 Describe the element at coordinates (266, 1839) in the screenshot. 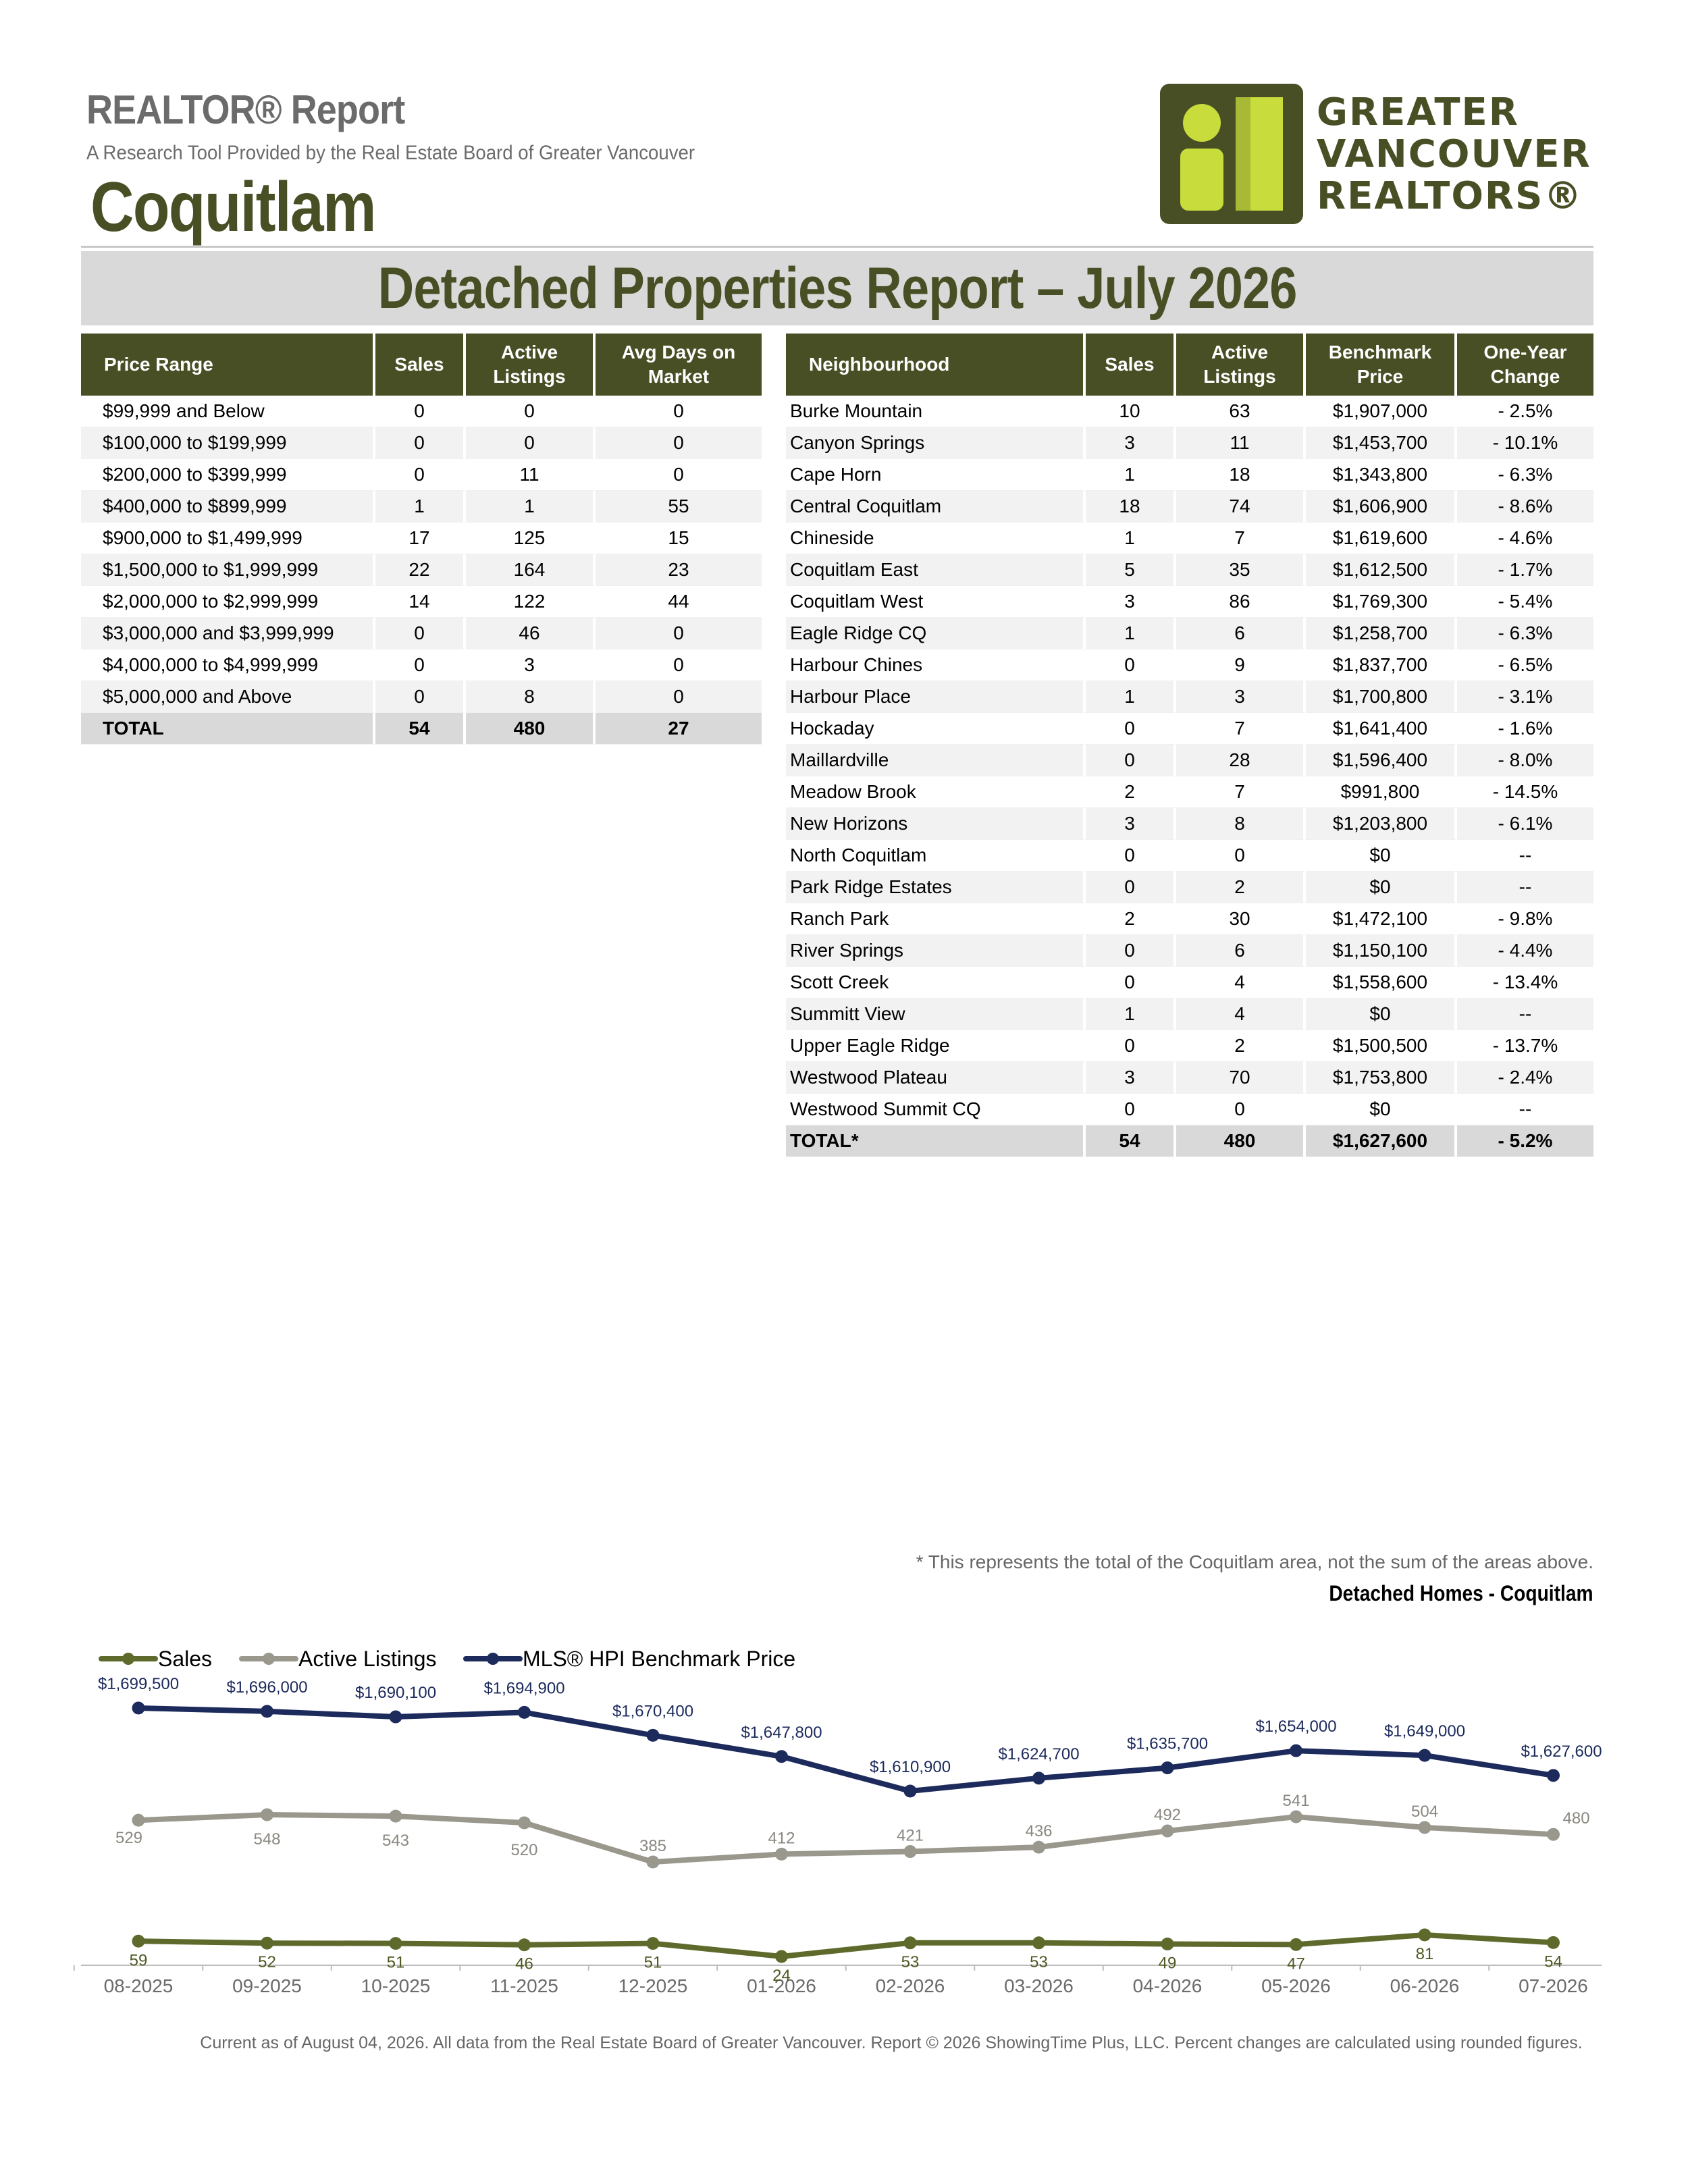

I see `data-label: 548` at that location.